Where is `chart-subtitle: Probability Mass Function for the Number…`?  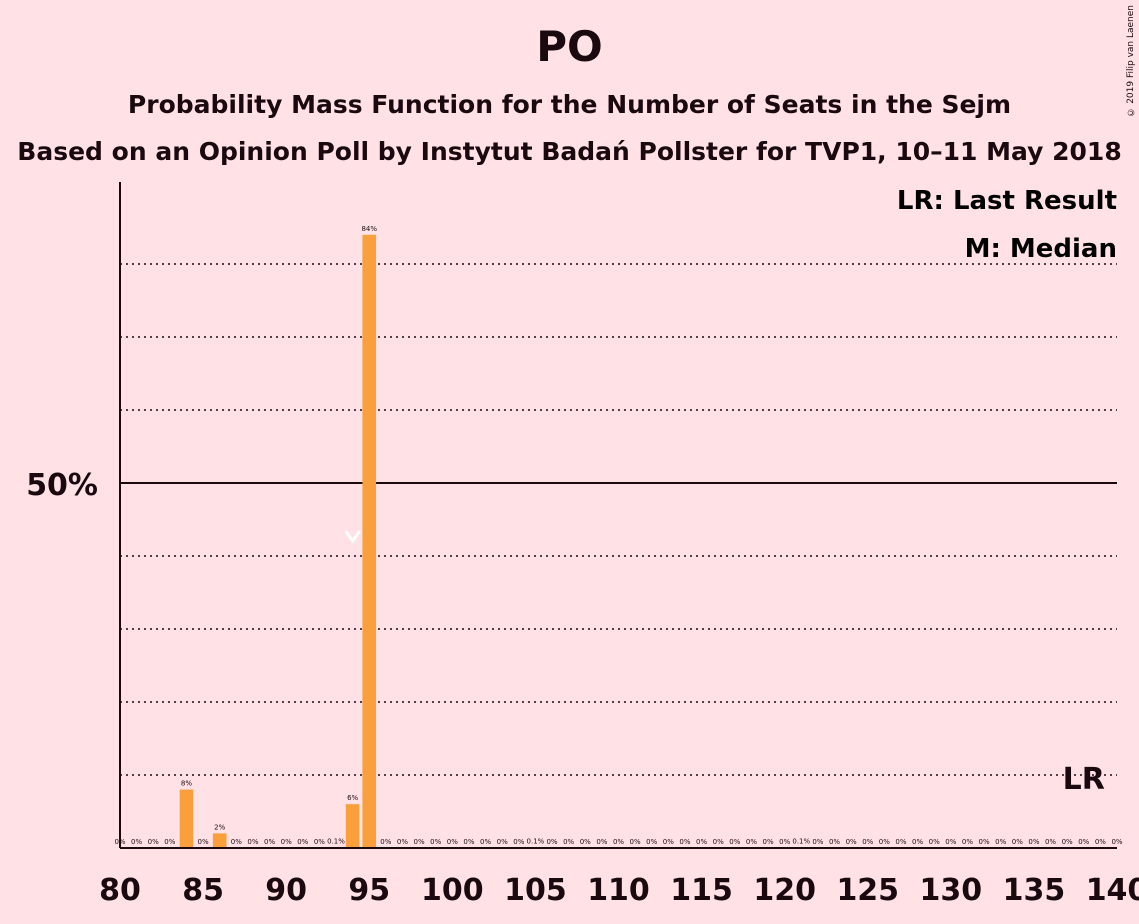
chart-subtitle: Probability Mass Function for the Number… is located at coordinates (569, 104).